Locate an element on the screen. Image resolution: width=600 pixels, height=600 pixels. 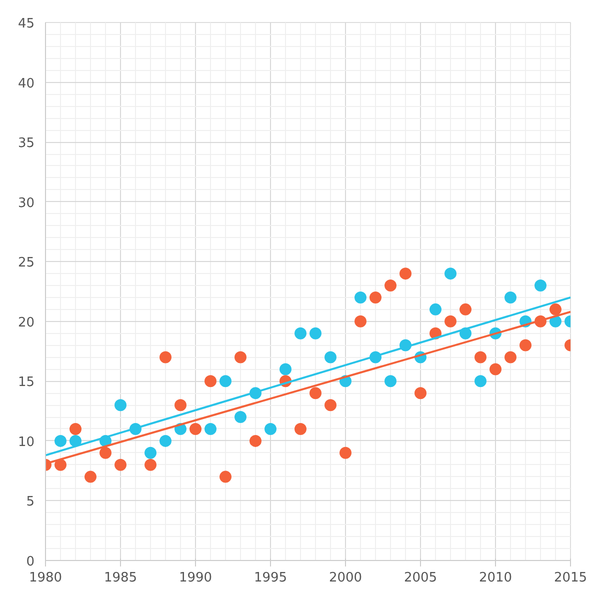
x-tick-label: 1985 is located at coordinates (121, 578).